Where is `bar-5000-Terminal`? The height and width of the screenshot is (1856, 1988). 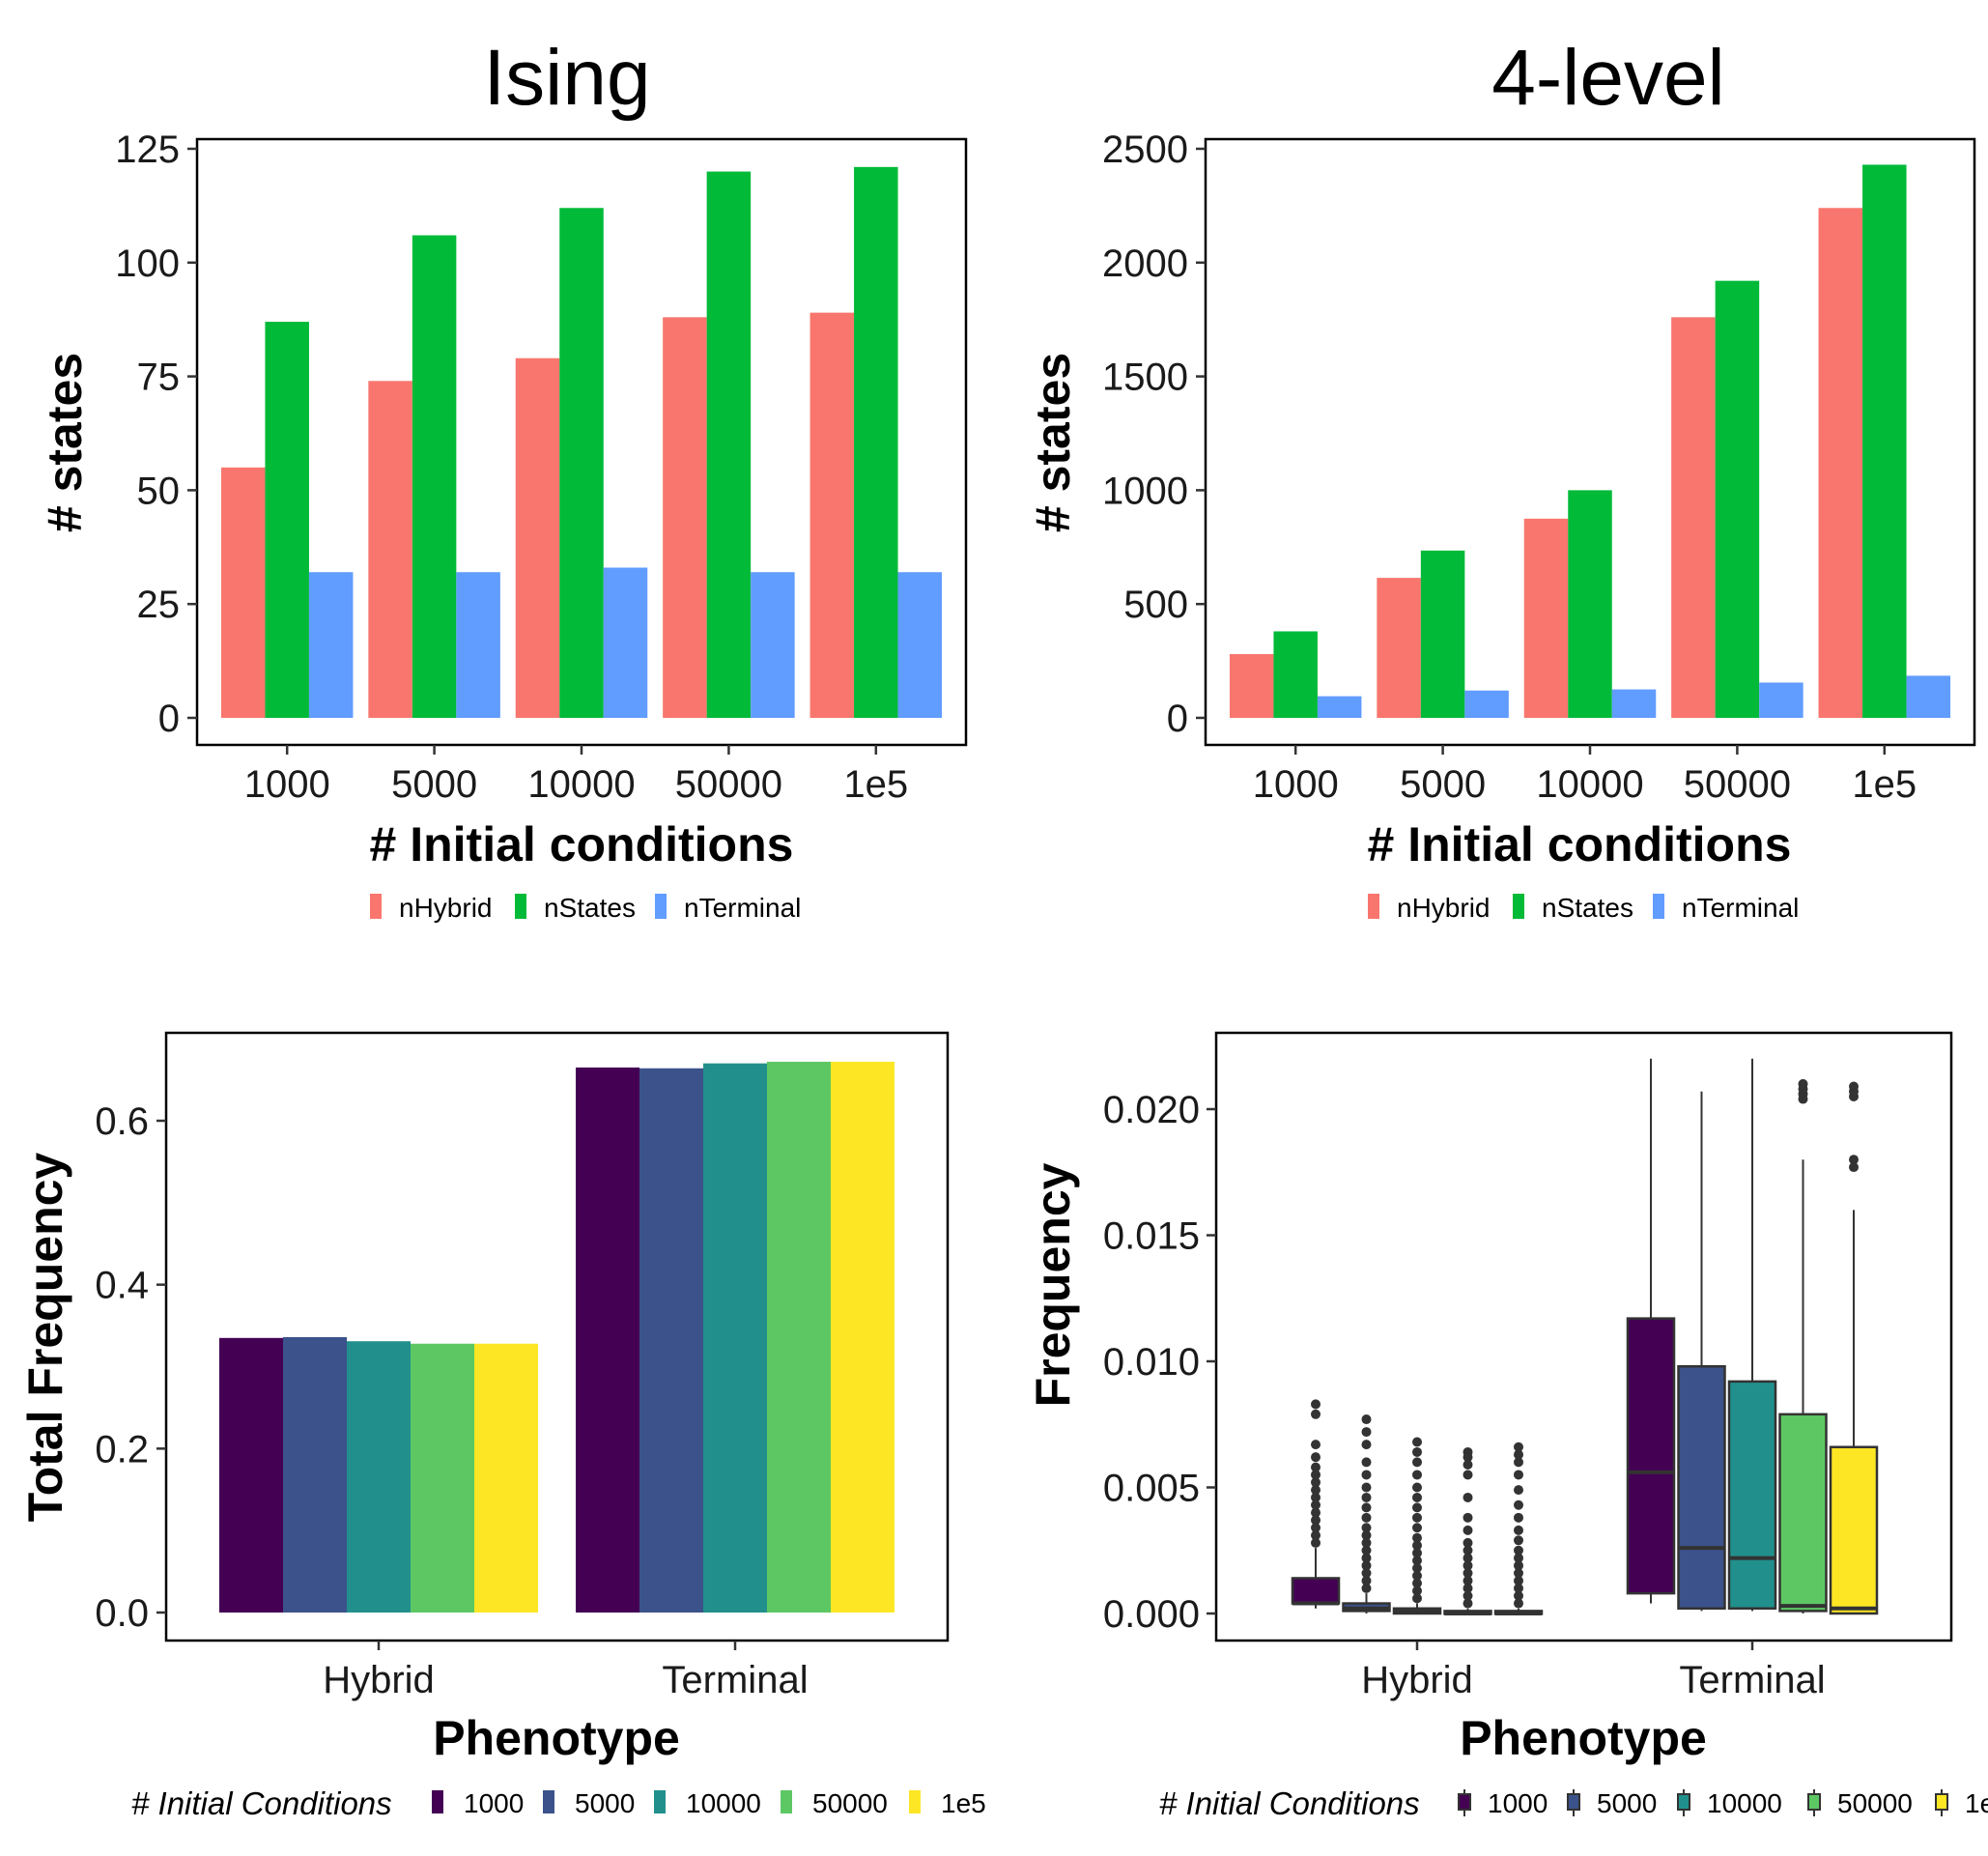 bar-5000-Terminal is located at coordinates (671, 1340).